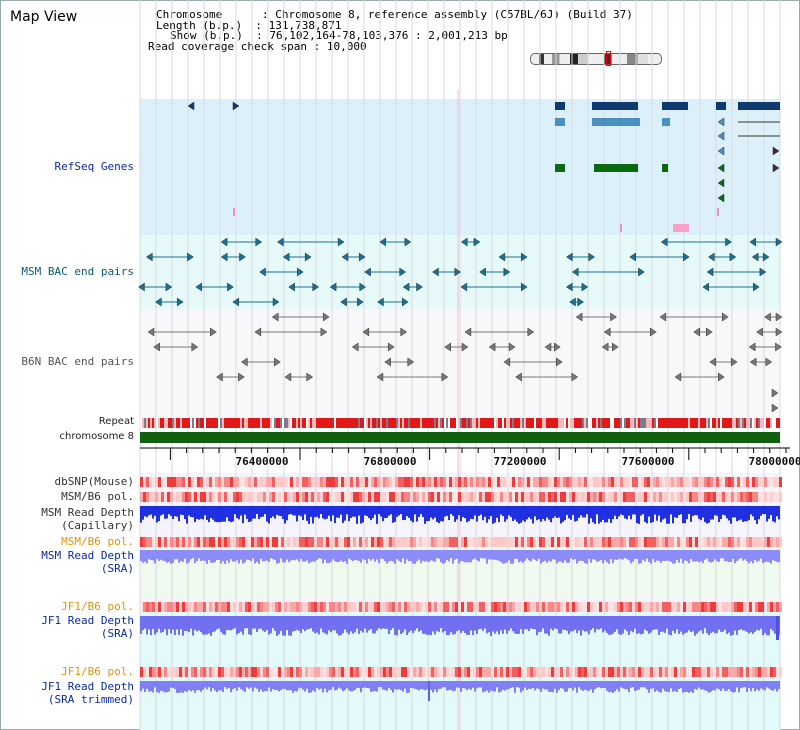 Image resolution: width=800 pixels, height=730 pixels. I want to click on chromosome-ideogram, so click(596, 59).